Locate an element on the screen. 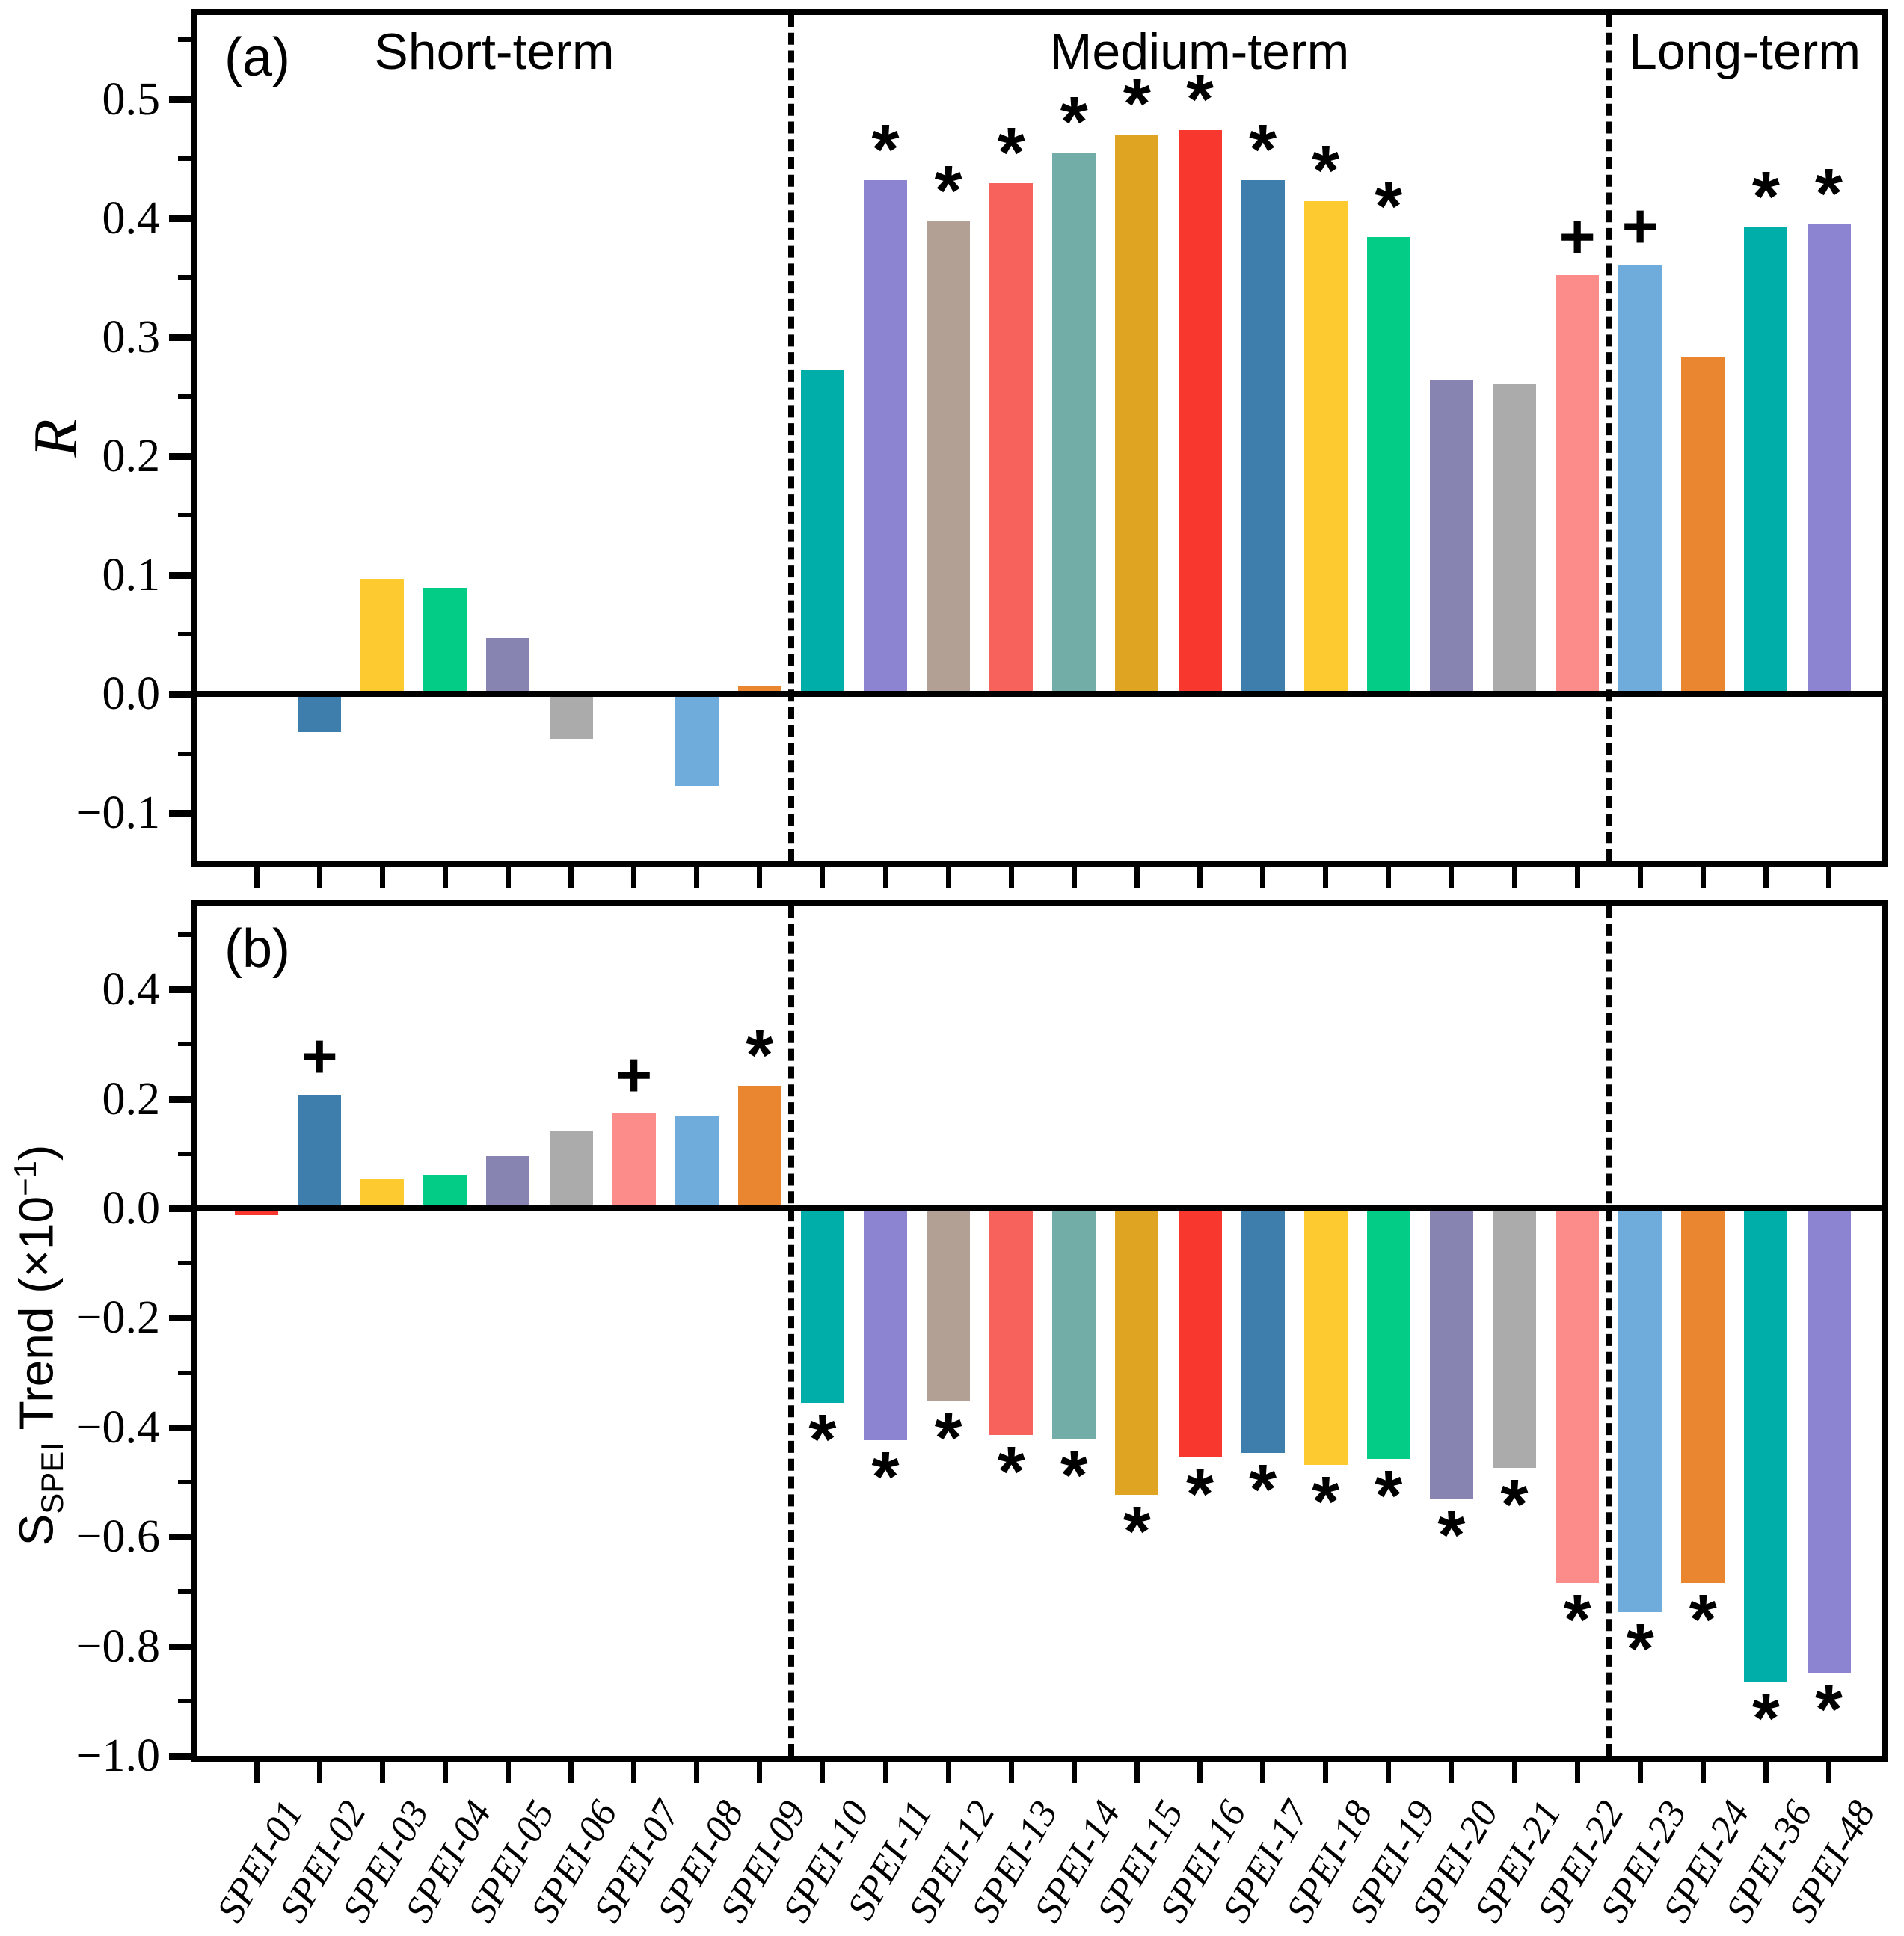  y-tick-label: 0.2 is located at coordinates (131, 1099).